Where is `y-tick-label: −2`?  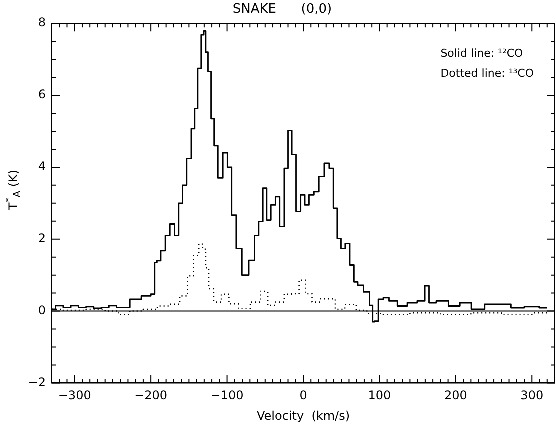
y-tick-label: −2 is located at coordinates (37, 382).